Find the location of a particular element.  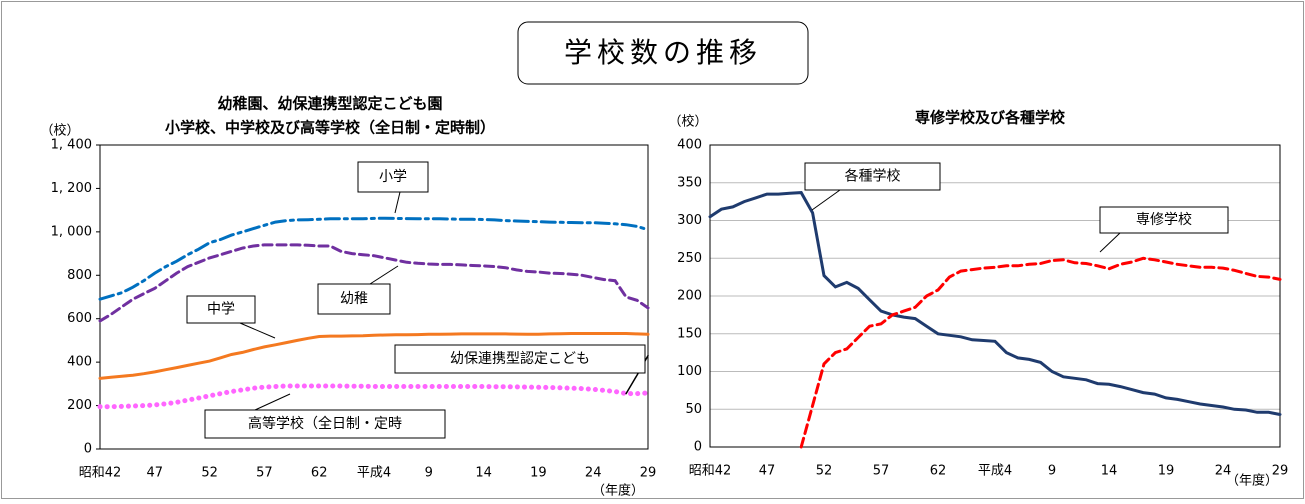

y-tick-label: 1, 400 is located at coordinates (71, 145).